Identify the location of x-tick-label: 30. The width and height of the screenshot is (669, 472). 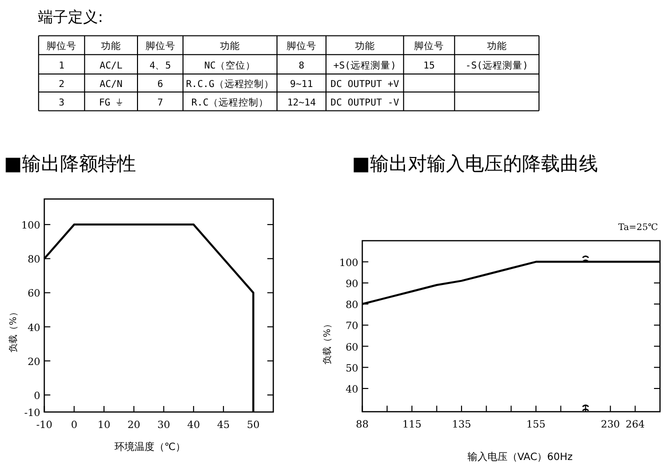
(163, 425).